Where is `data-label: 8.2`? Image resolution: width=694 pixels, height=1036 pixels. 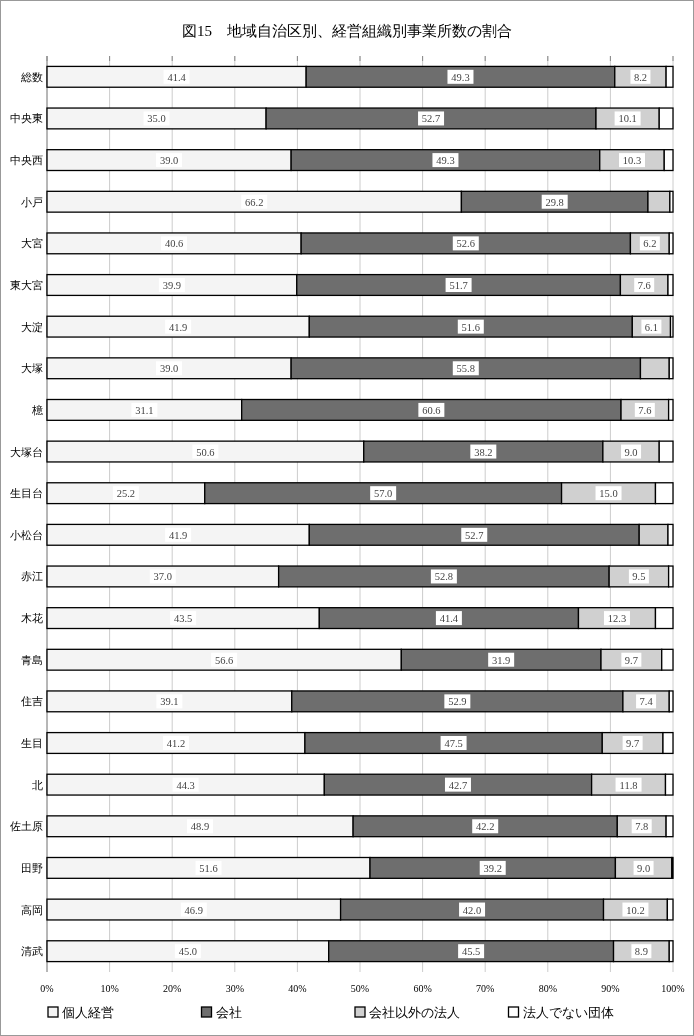 data-label: 8.2 is located at coordinates (640, 77).